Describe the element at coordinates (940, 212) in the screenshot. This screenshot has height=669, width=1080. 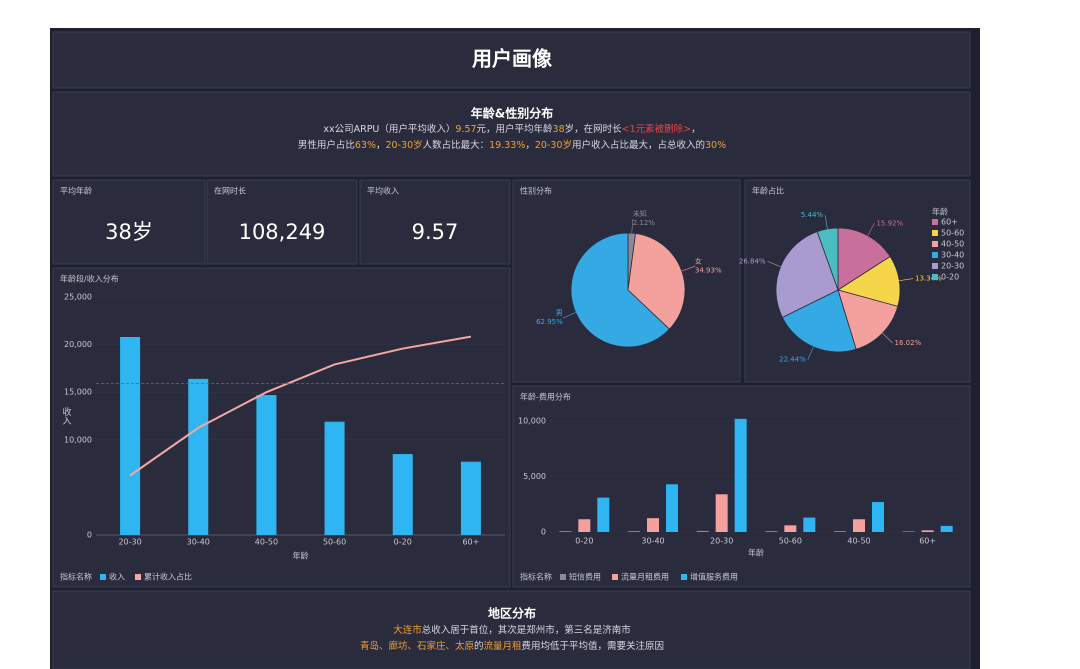
I see `legend-title: 年龄` at that location.